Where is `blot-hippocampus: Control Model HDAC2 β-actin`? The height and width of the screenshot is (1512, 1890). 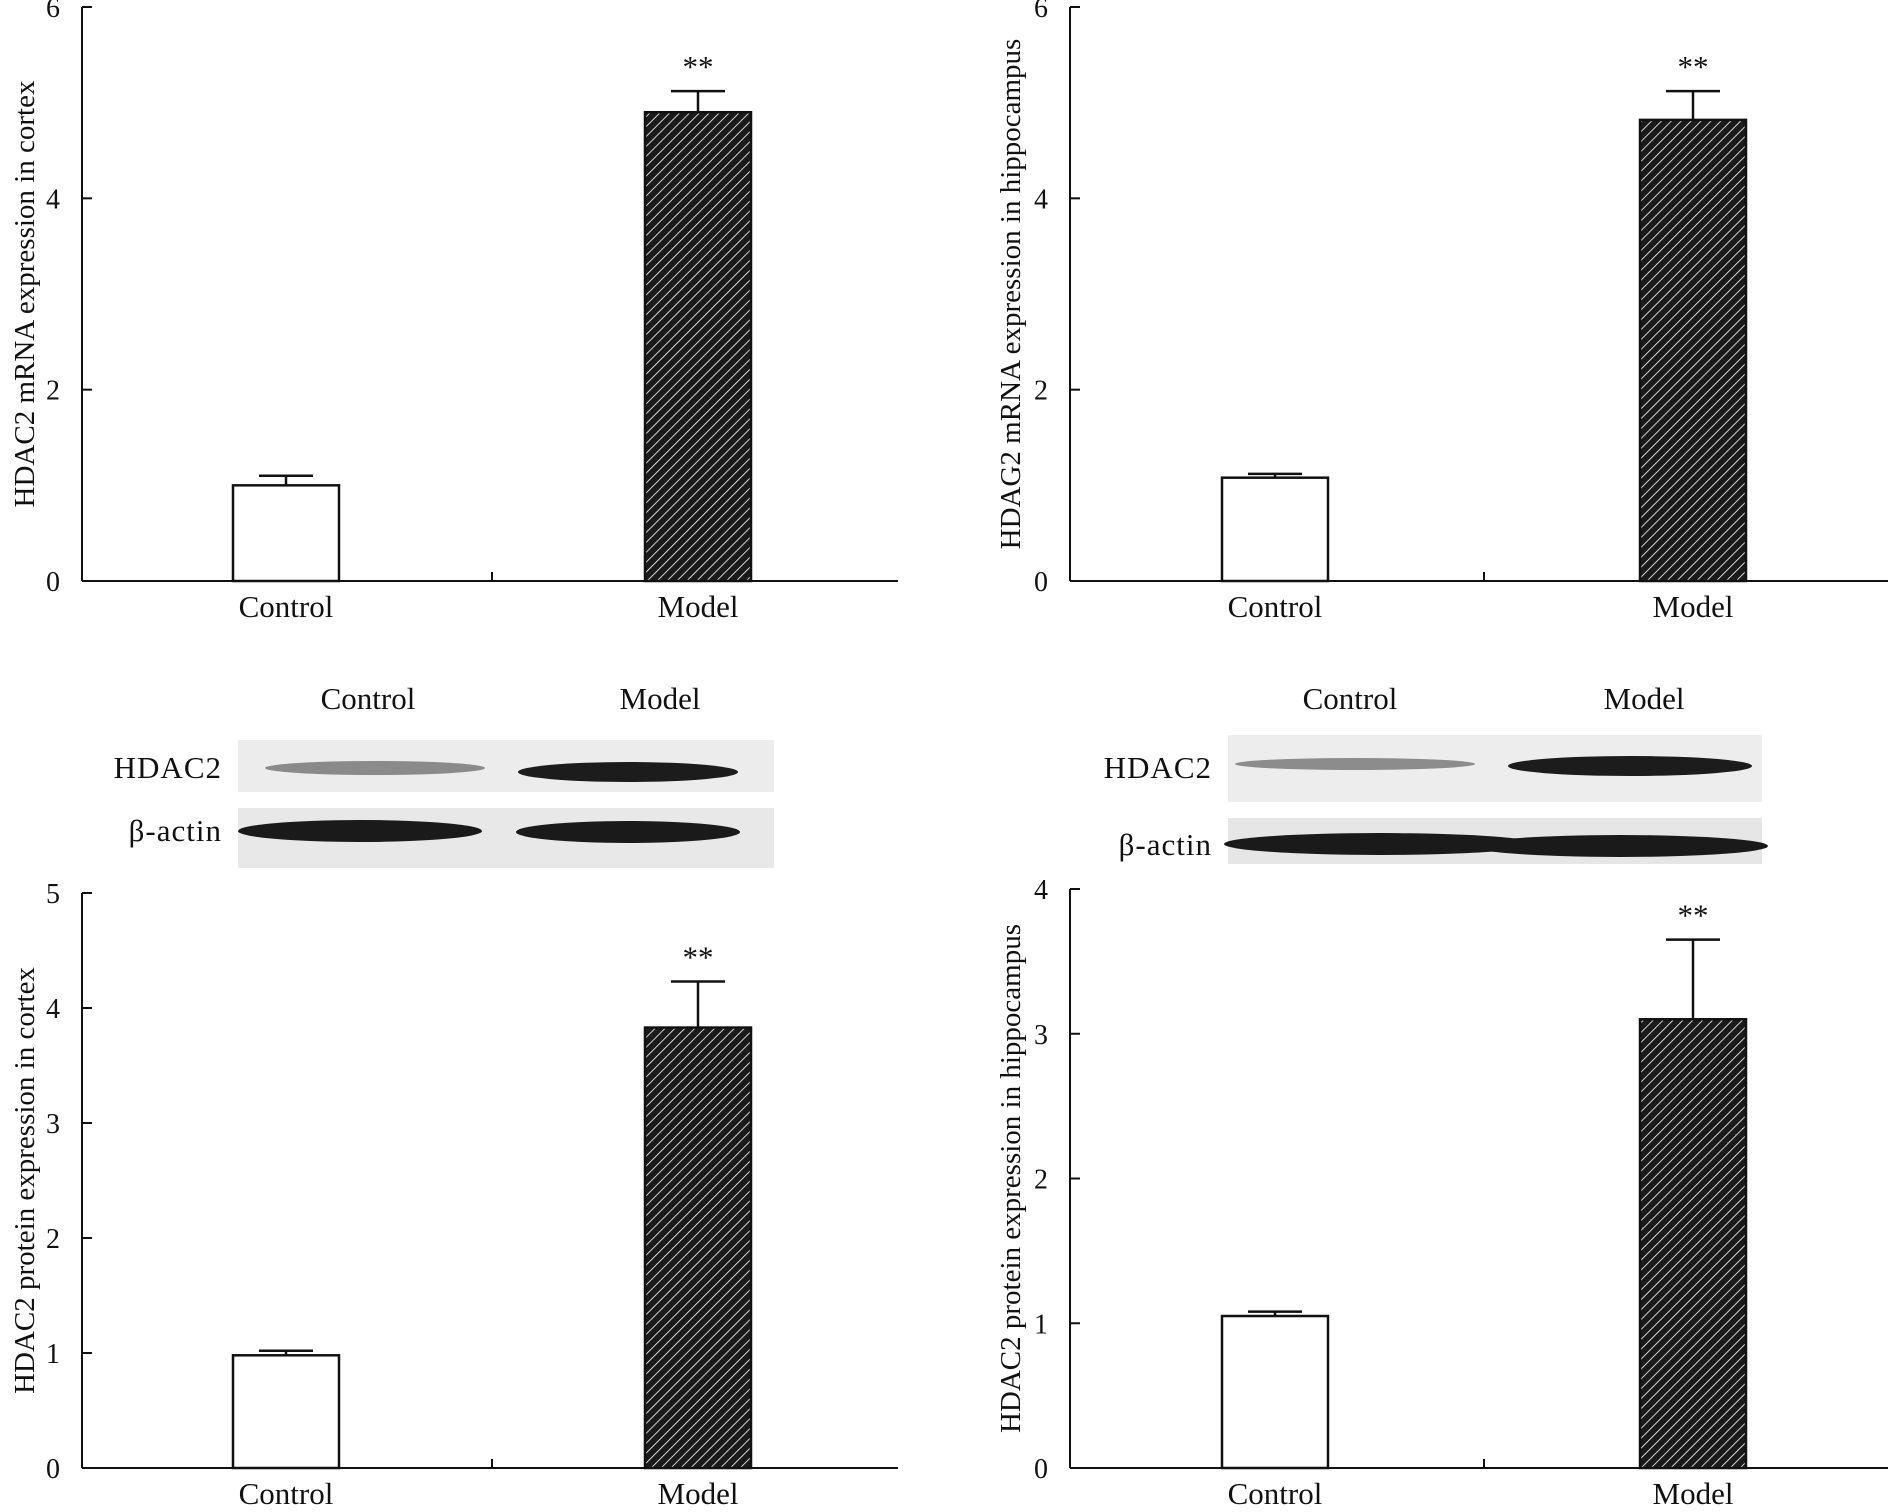
blot-hippocampus: Control Model HDAC2 β-actin is located at coordinates (1436, 772).